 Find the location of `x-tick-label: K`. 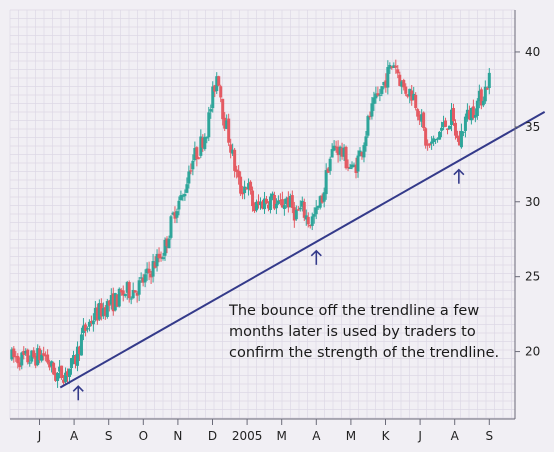

x-tick-label: K is located at coordinates (386, 436).